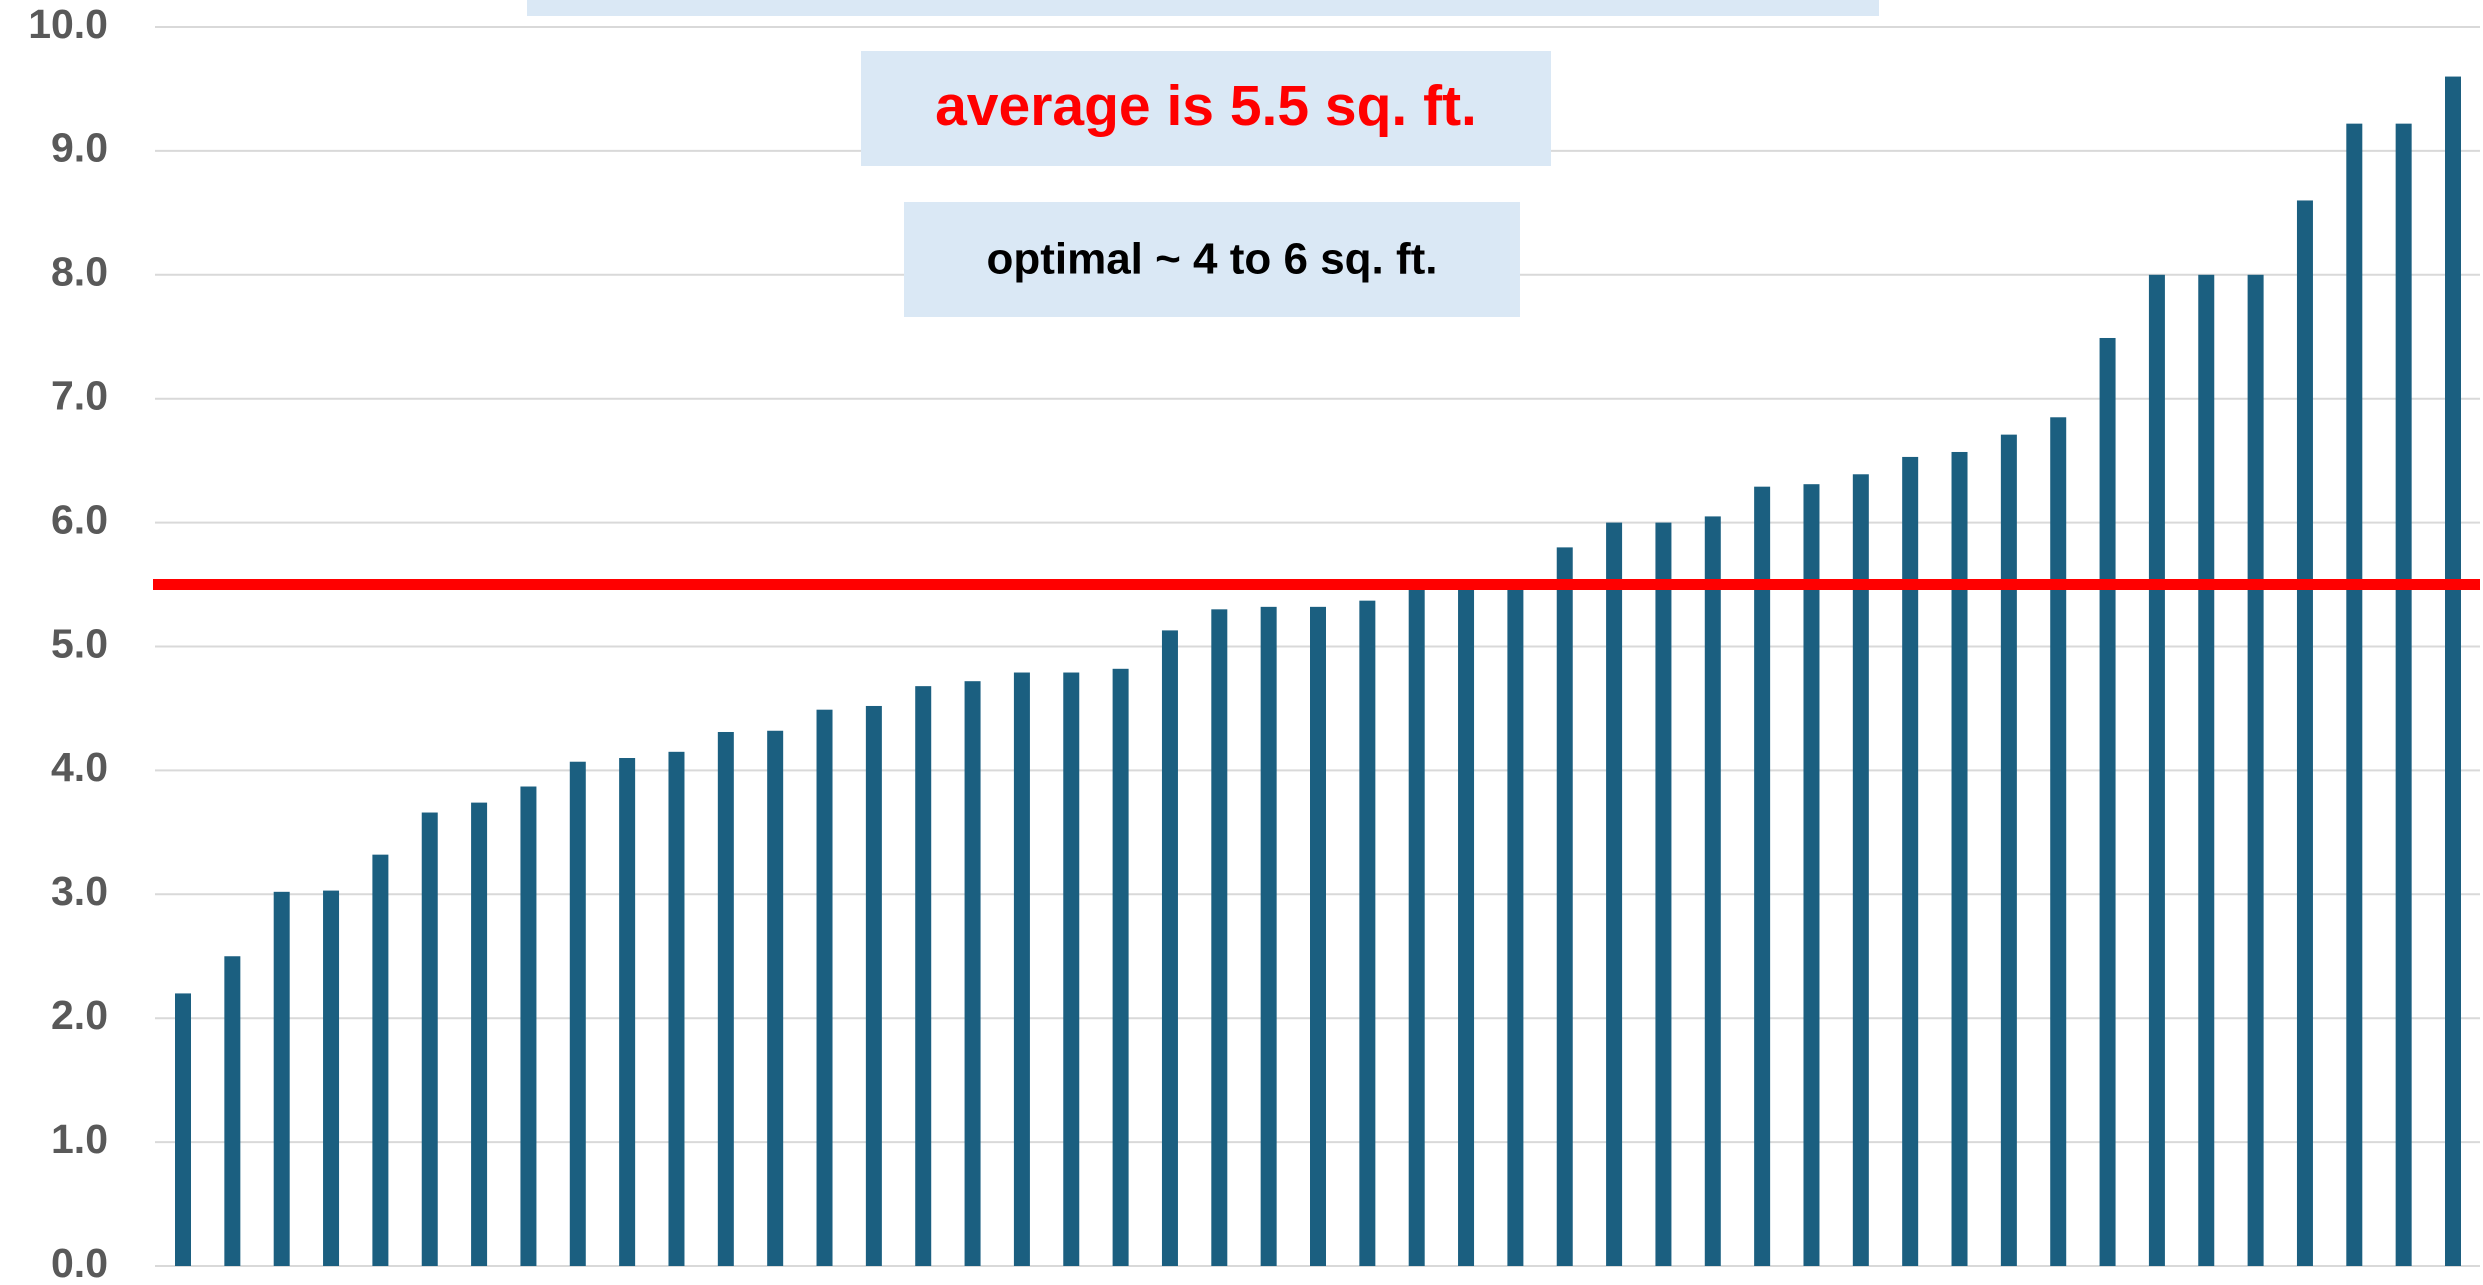 Image resolution: width=2483 pixels, height=1285 pixels. Describe the element at coordinates (68, 24) in the screenshot. I see `y-tick-label: 10.0` at that location.